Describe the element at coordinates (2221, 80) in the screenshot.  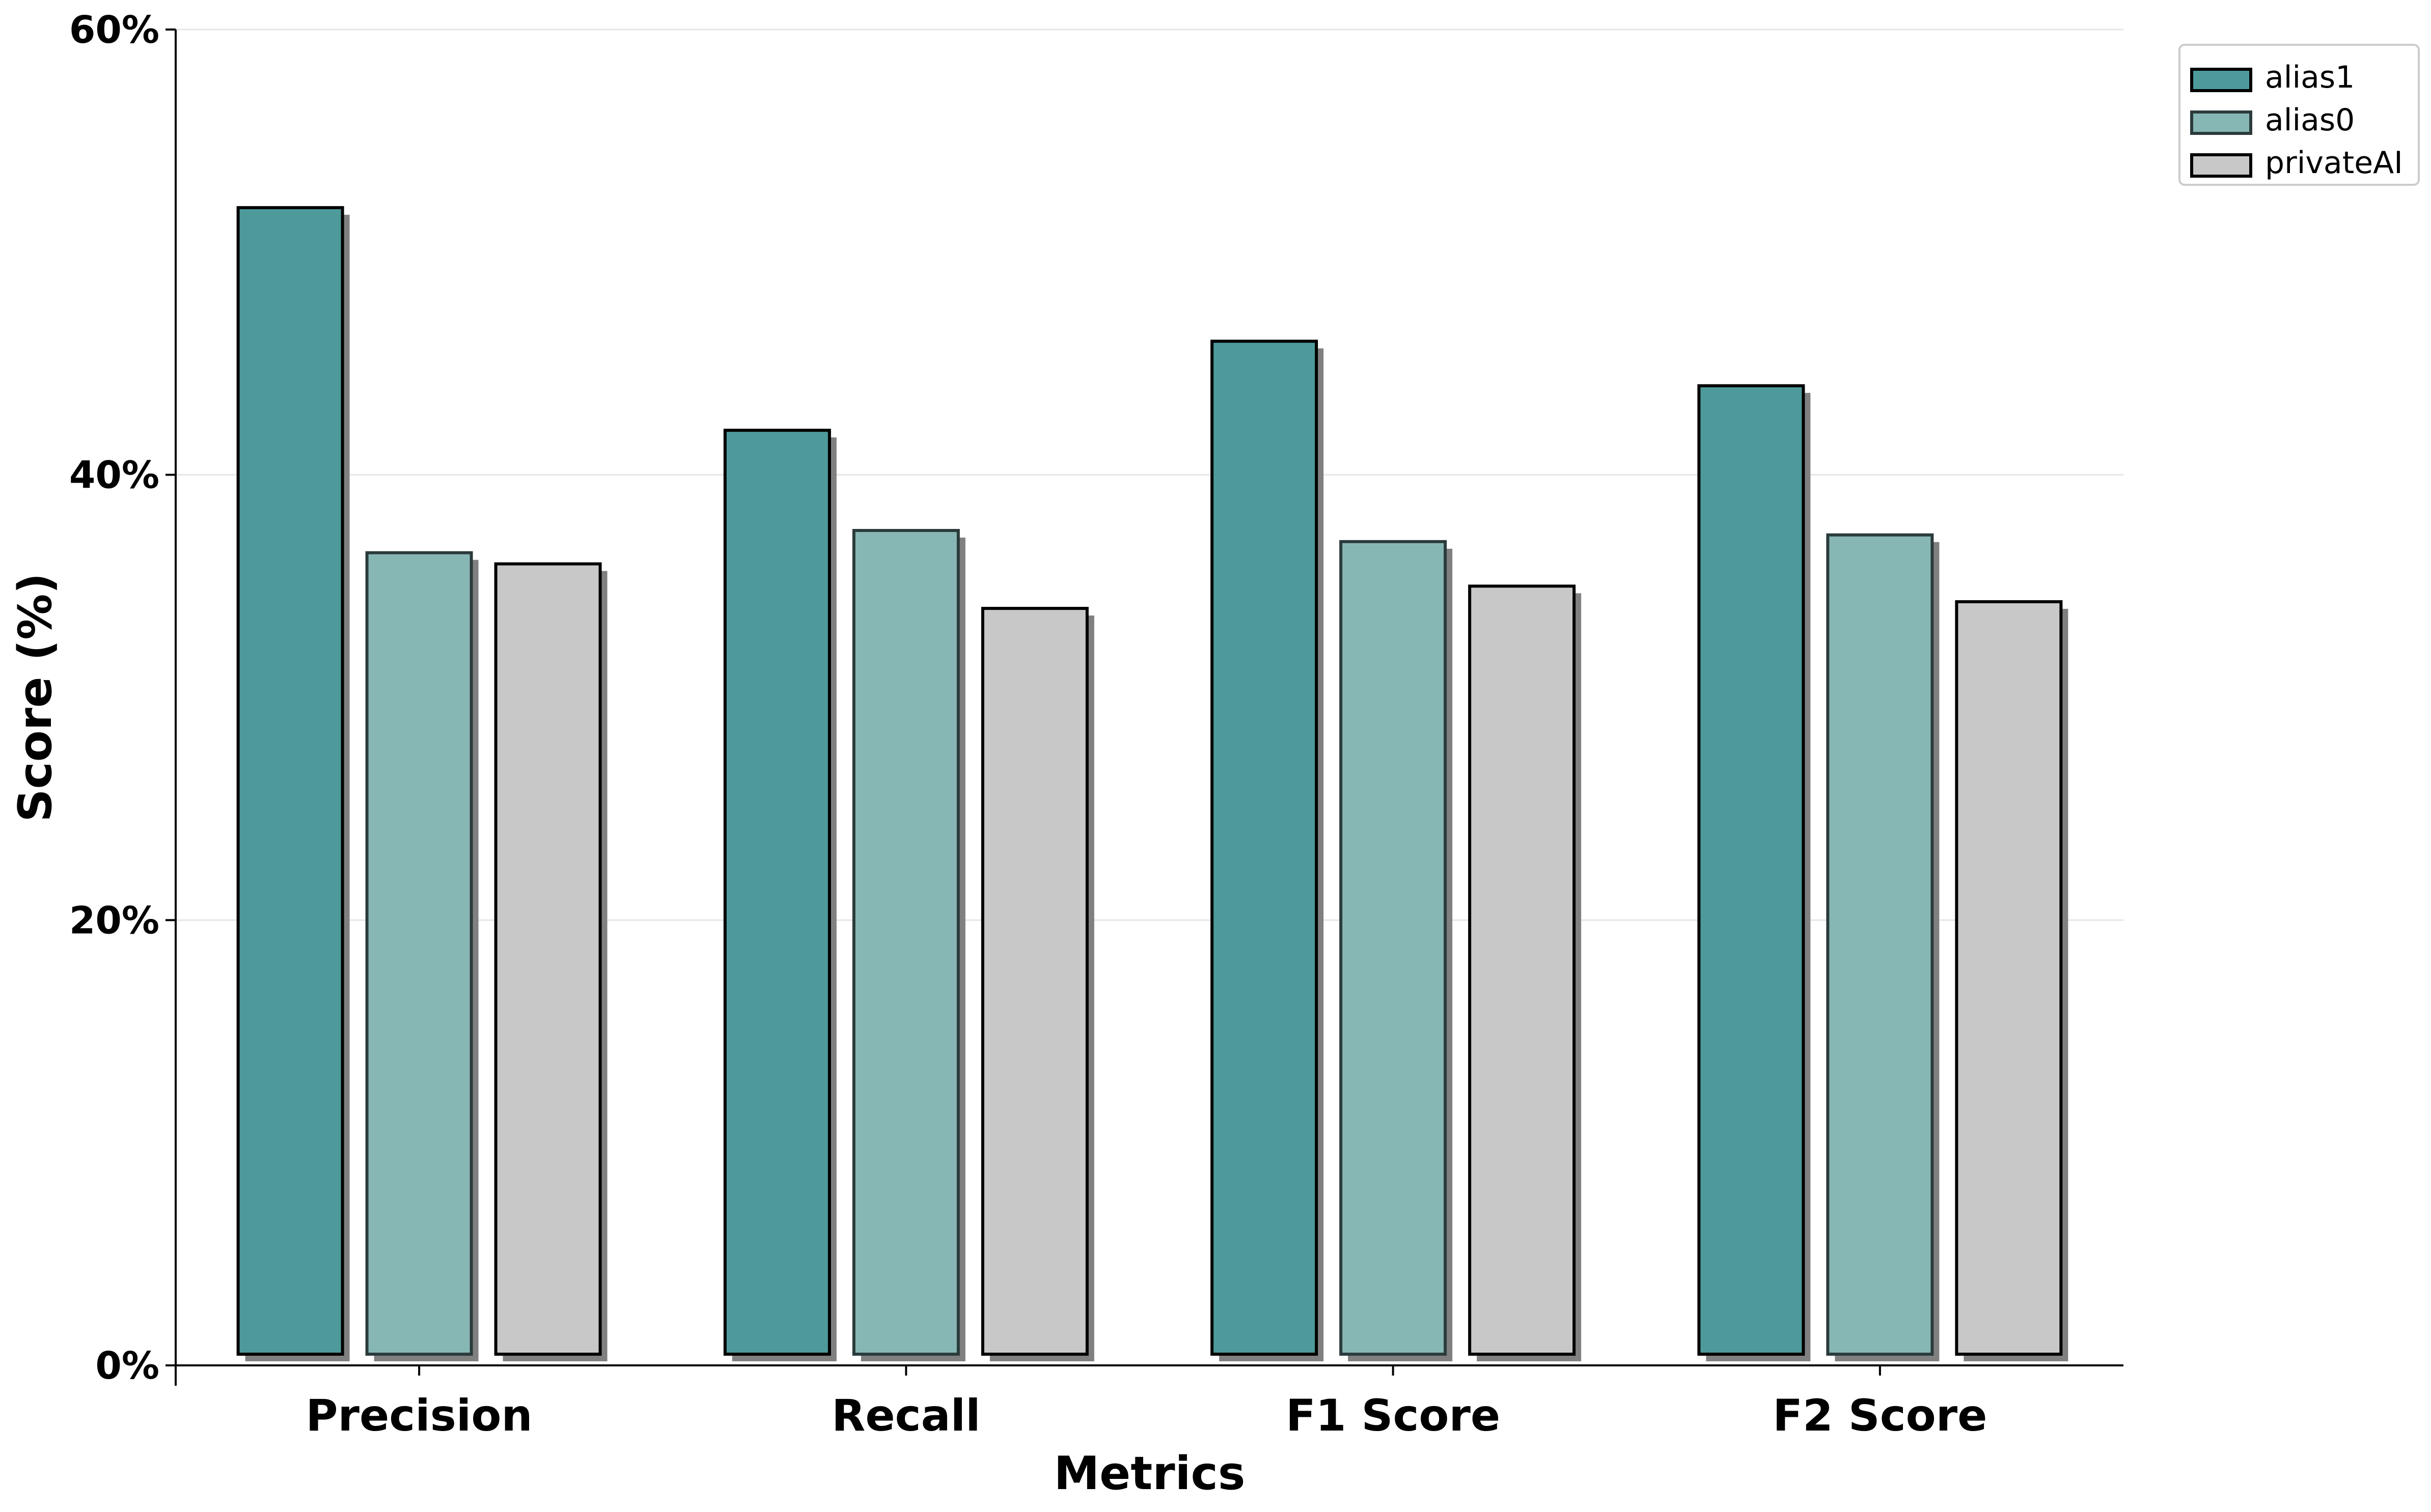
I see `legend-swatch-alias1` at that location.